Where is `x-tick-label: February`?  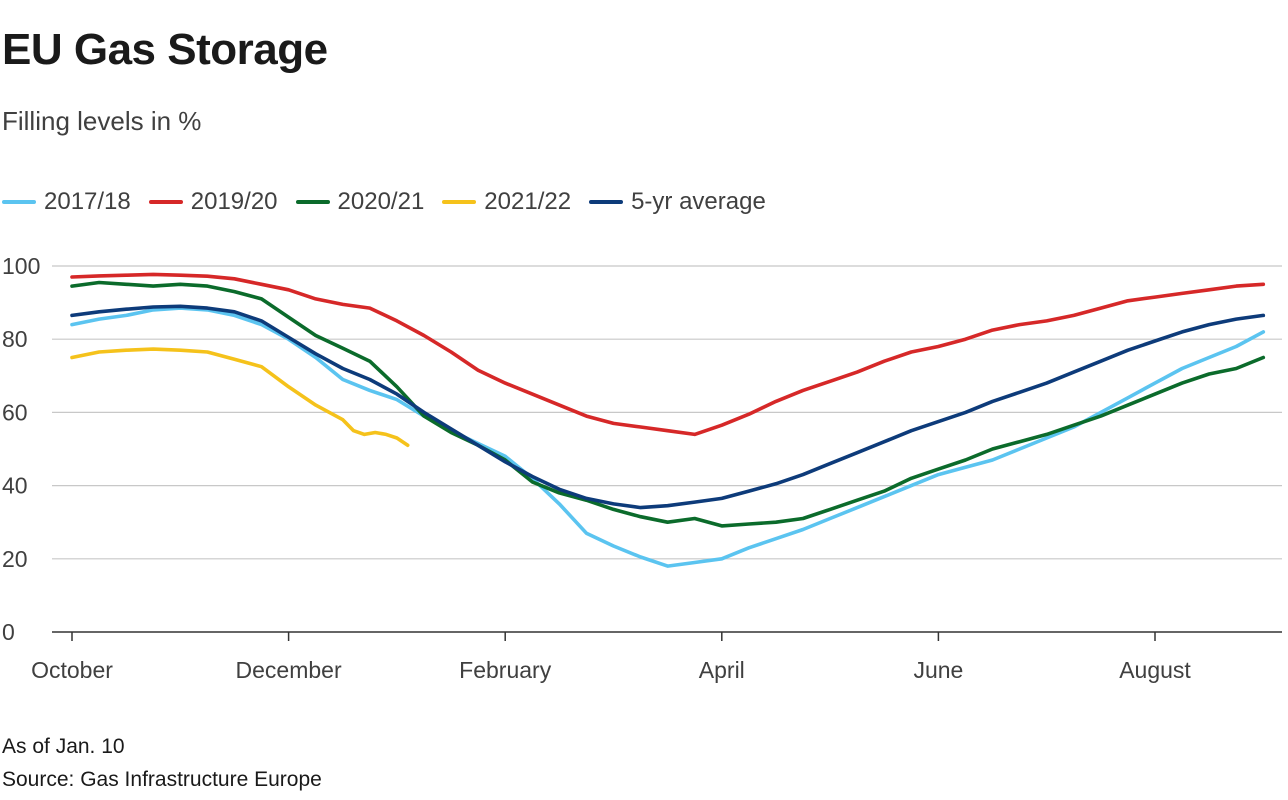 x-tick-label: February is located at coordinates (505, 670).